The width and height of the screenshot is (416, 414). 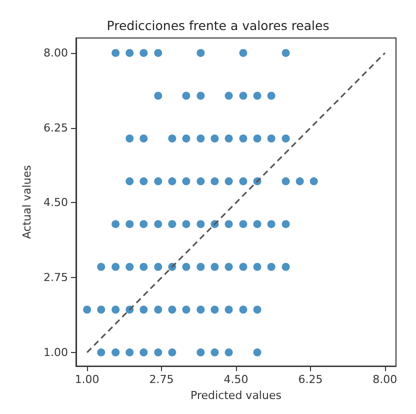 I want to click on y-tick-label: 2.75, so click(x=56, y=277).